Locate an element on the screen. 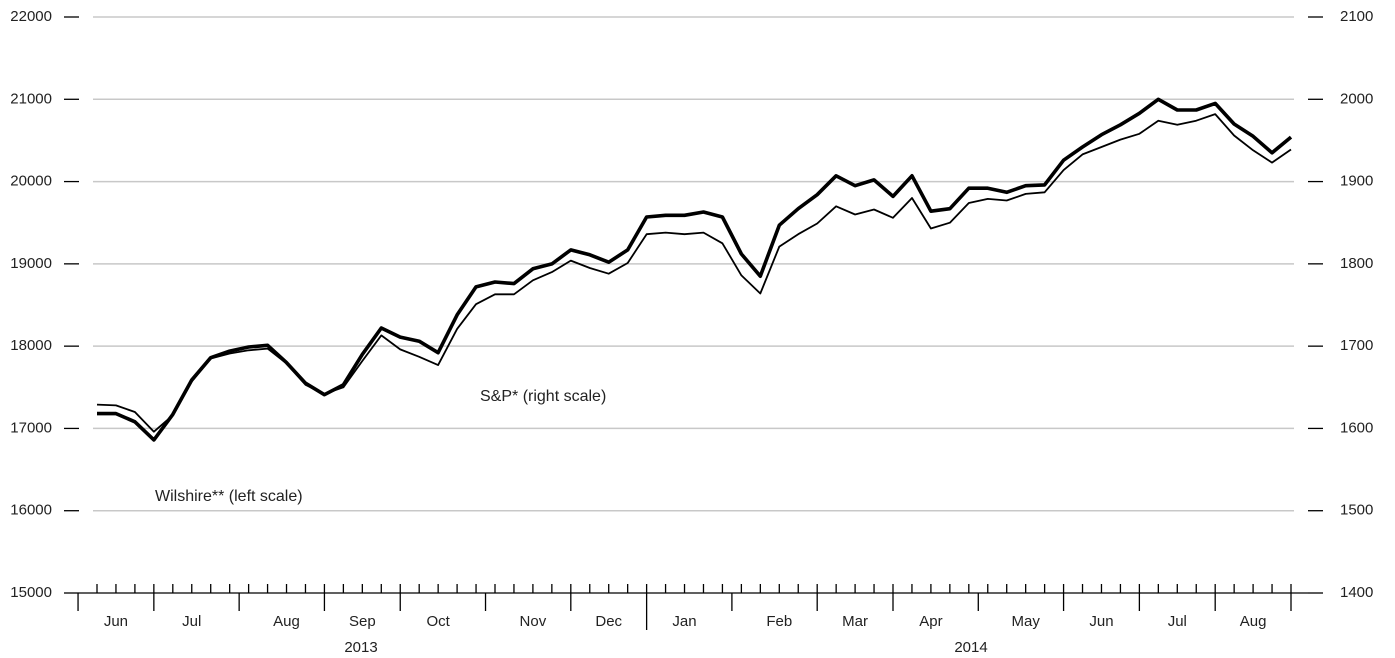 This screenshot has height=658, width=1395. x-tick-label: May is located at coordinates (1025, 621).